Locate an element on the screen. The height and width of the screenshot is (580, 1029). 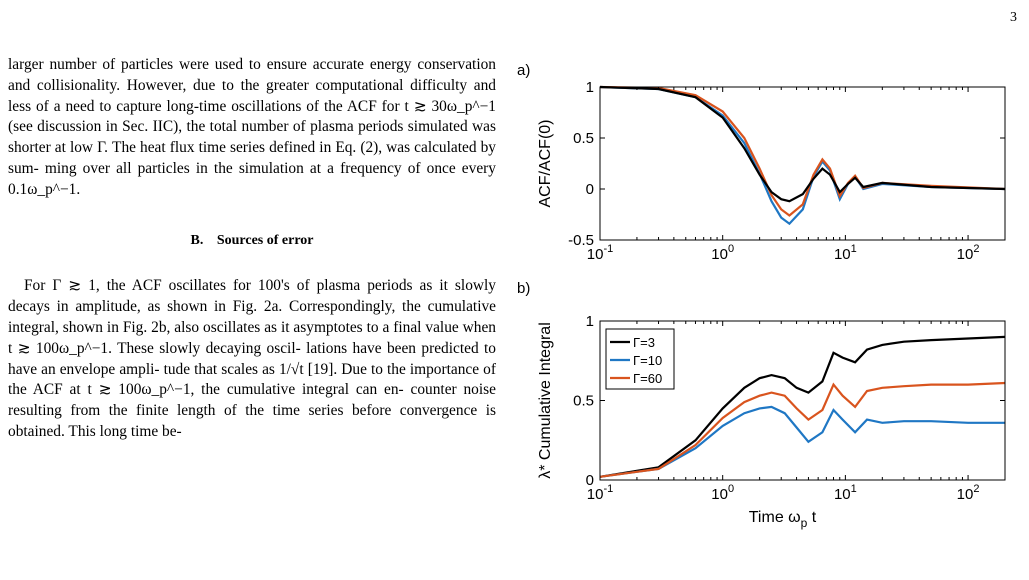
legend-entry: Γ=10 is located at coordinates (647, 360).